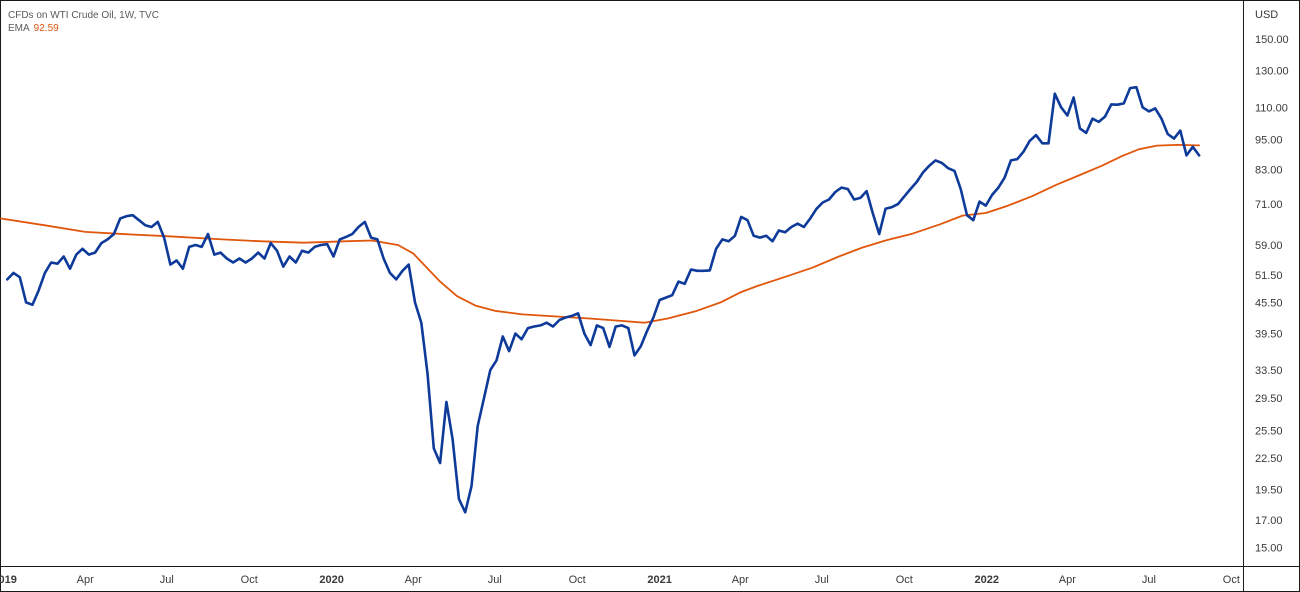 Image resolution: width=1300 pixels, height=592 pixels. What do you see at coordinates (83, 15) in the screenshot?
I see `symbol-title: CFDs on WTI Crude Oil, 1W, TVC` at bounding box center [83, 15].